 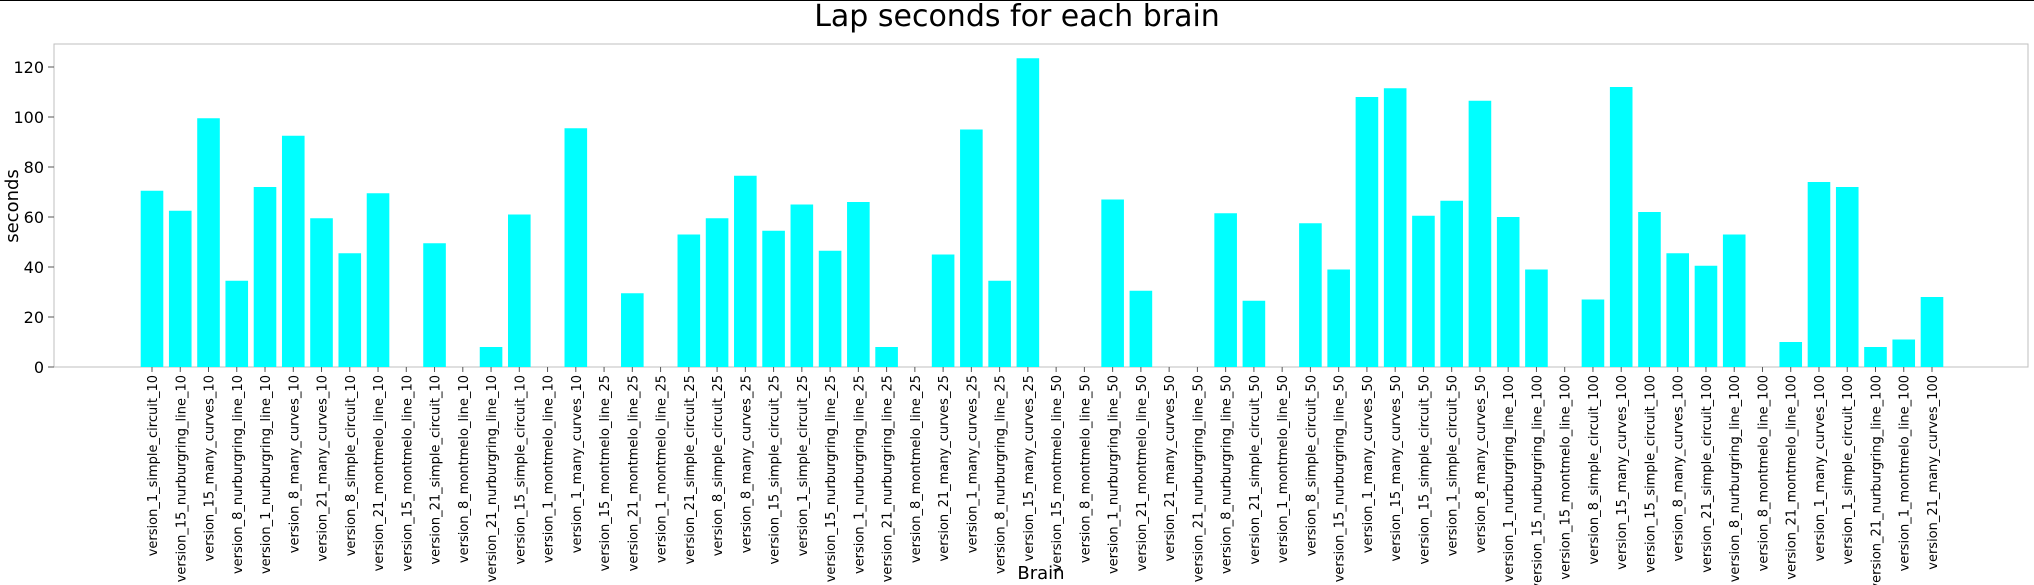 What do you see at coordinates (492, 478) in the screenshot?
I see `x-tick-label: version_21_nurburgring_line_10` at bounding box center [492, 478].